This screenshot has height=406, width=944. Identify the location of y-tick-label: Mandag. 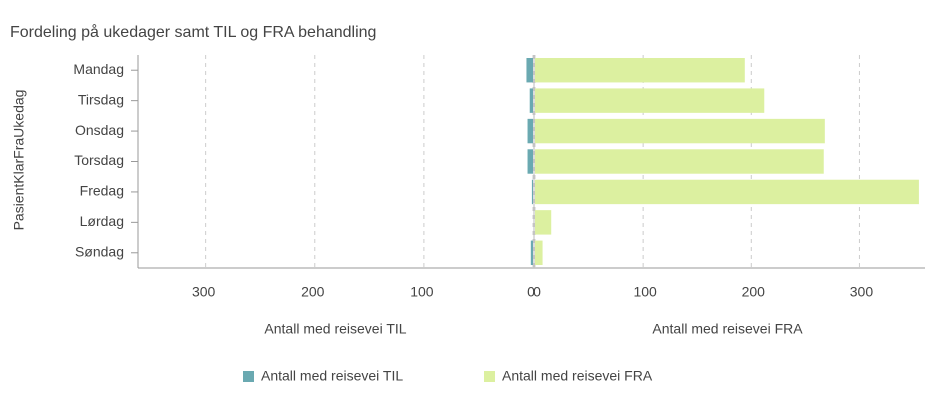
(98, 69).